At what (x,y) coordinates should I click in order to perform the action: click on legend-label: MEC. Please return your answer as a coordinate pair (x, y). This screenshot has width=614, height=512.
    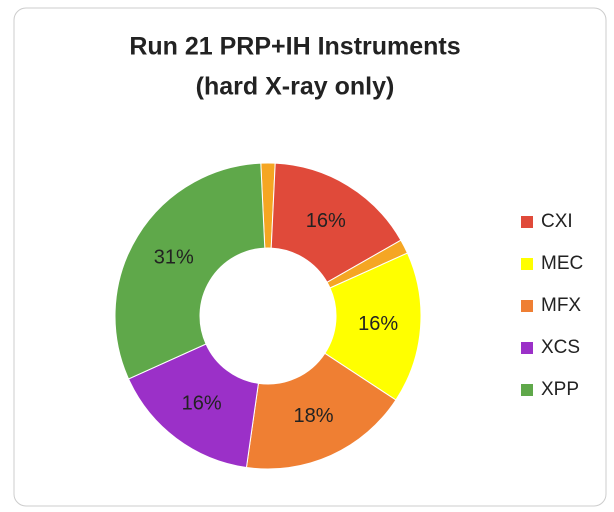
    Looking at the image, I should click on (562, 263).